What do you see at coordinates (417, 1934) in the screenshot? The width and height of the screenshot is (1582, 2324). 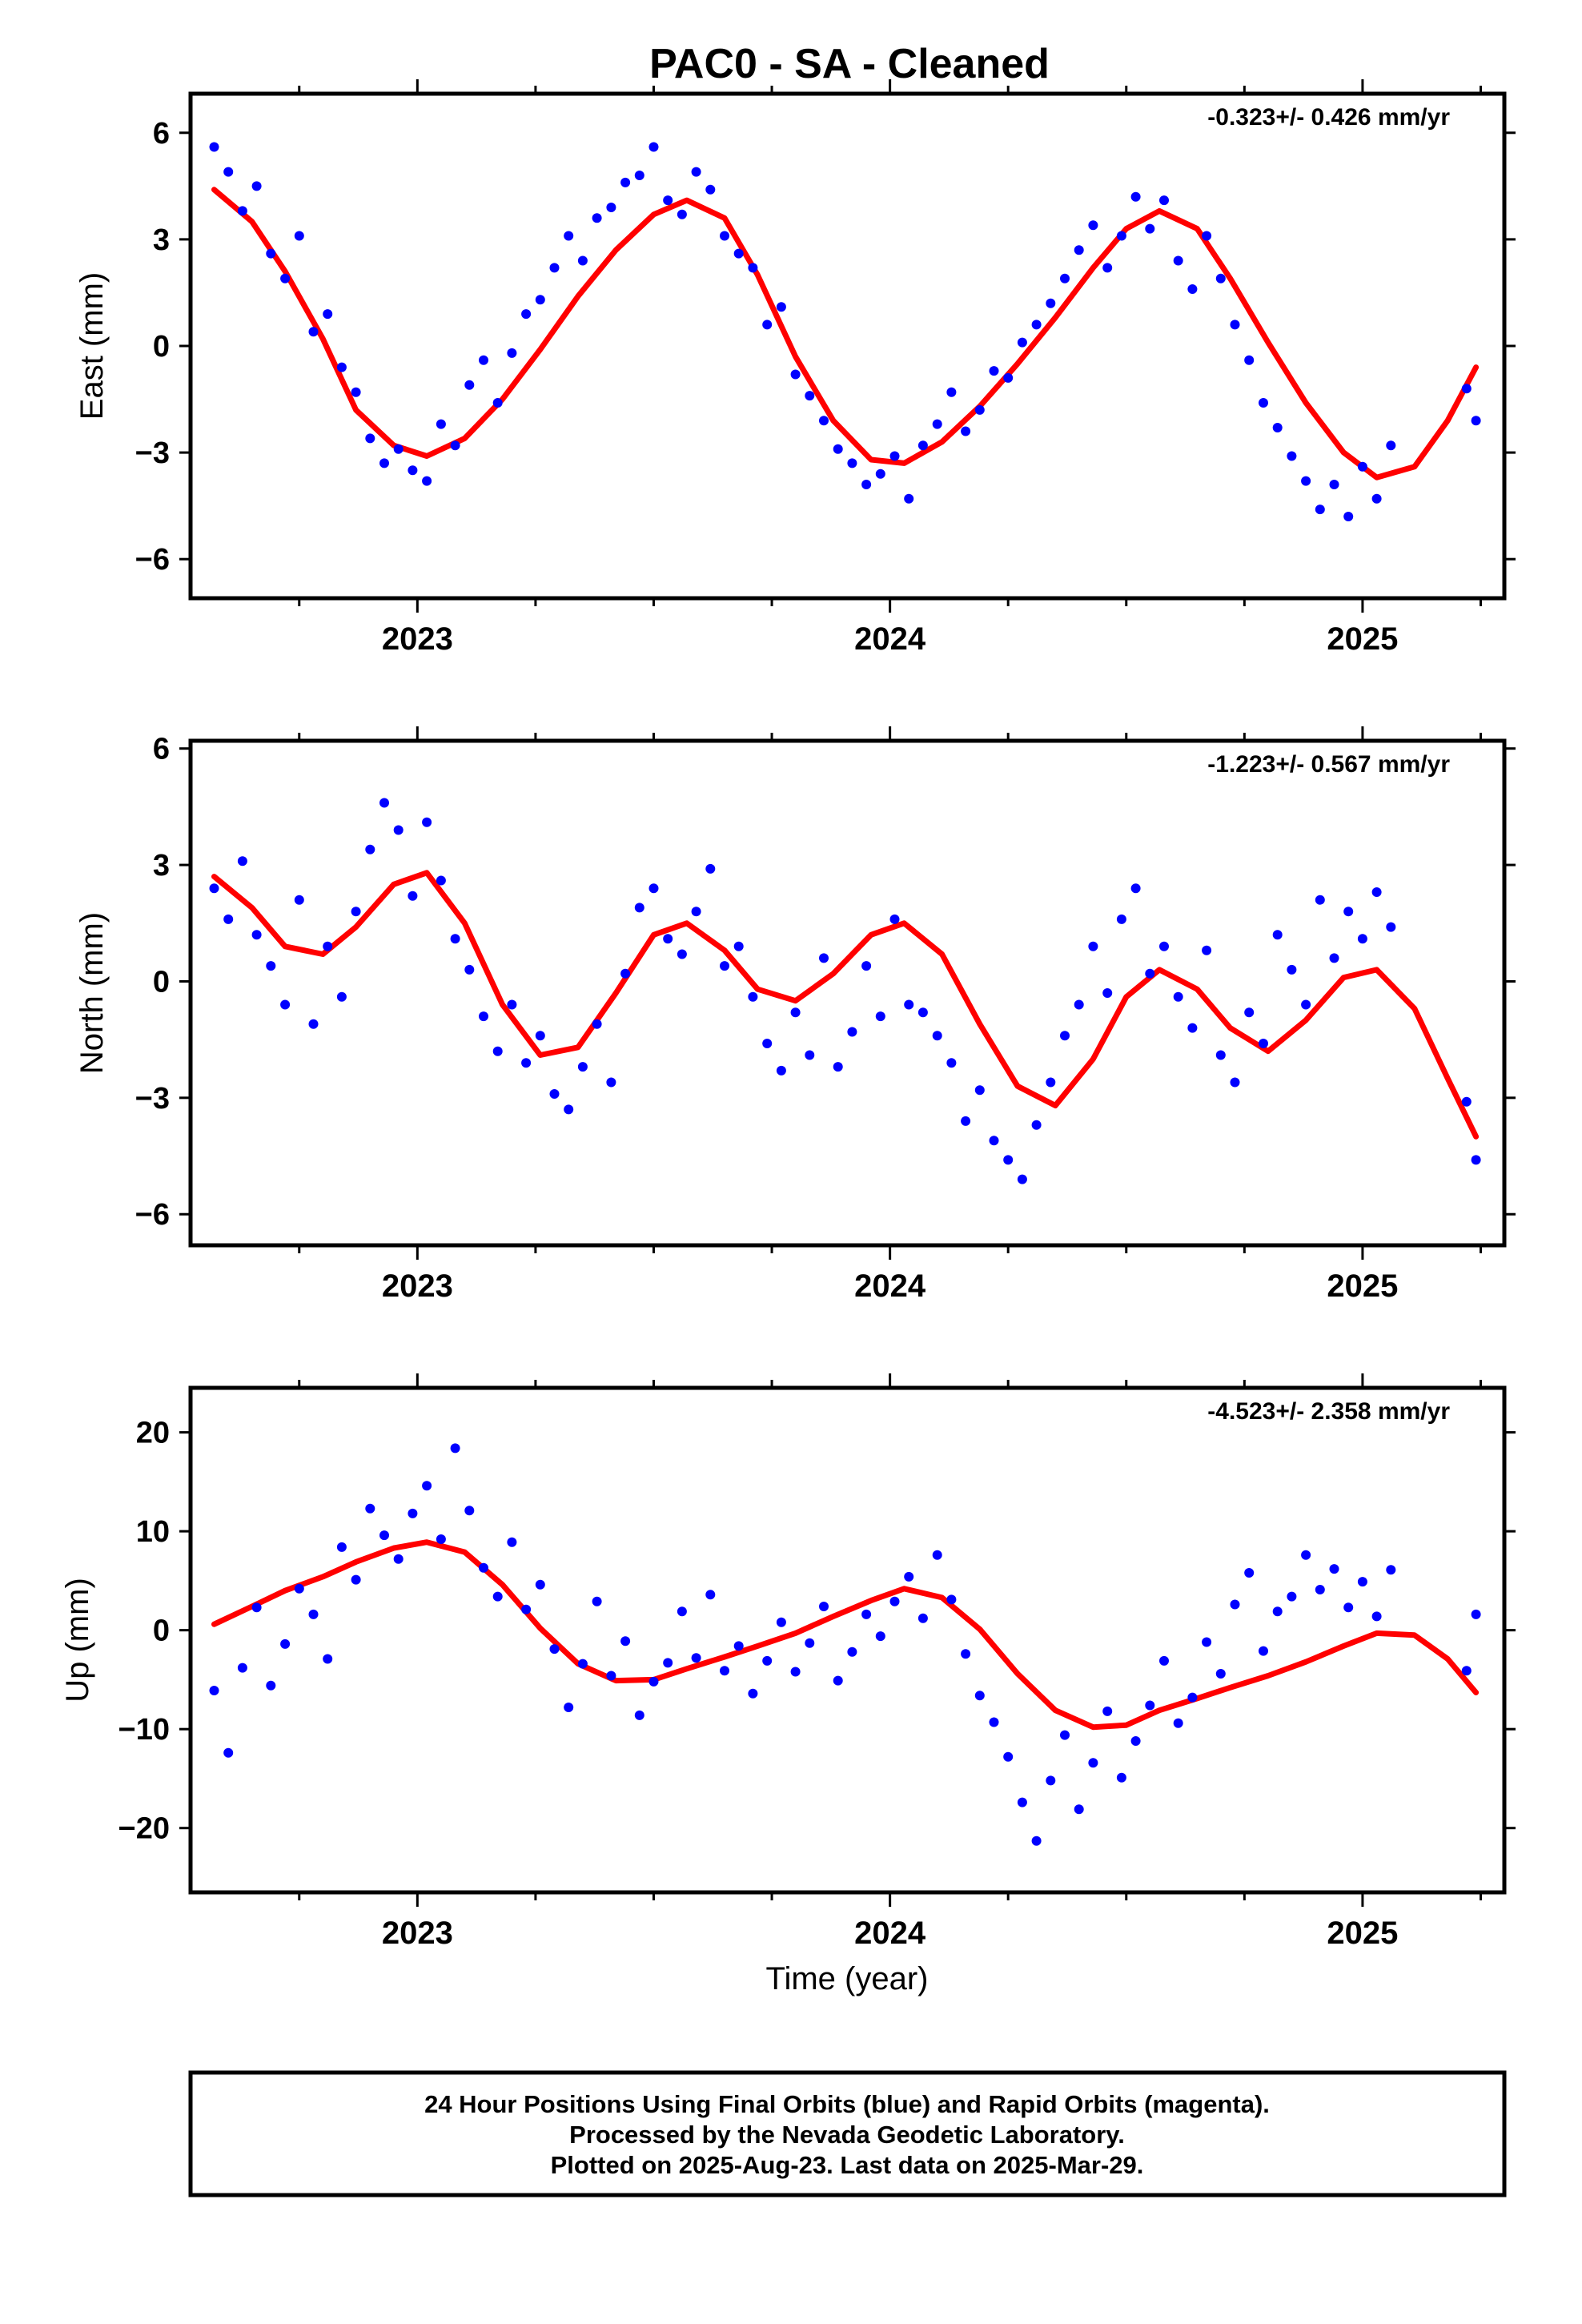 I see `up-xtick-label: 2023` at bounding box center [417, 1934].